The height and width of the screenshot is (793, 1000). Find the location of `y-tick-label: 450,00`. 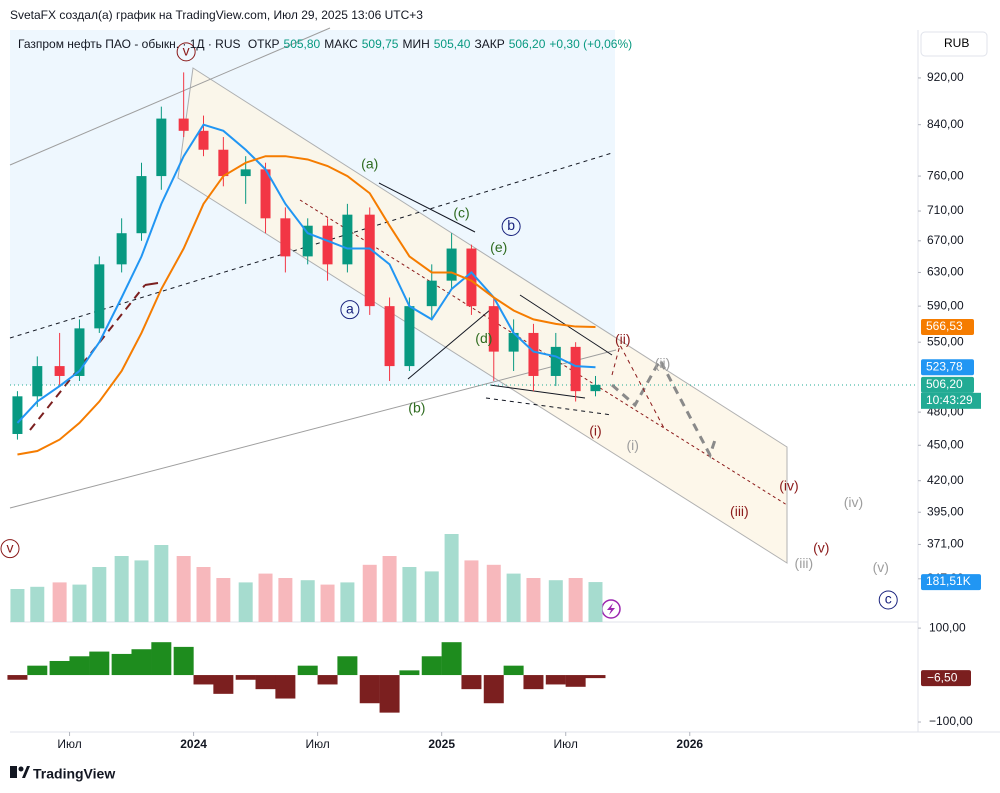

y-tick-label: 450,00 is located at coordinates (945, 444).